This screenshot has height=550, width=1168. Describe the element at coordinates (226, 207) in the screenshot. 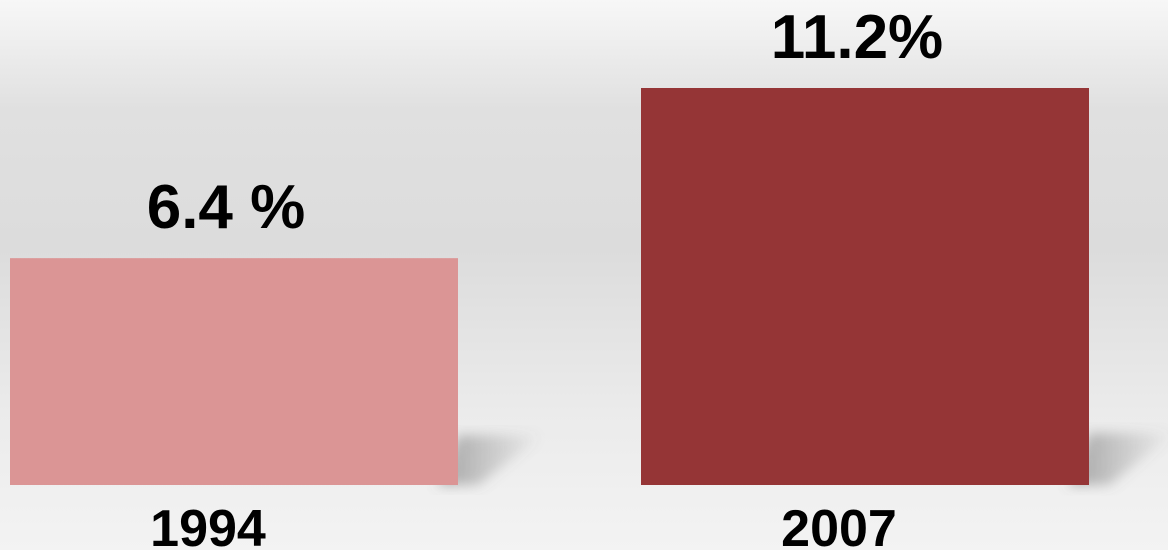

I see `value-label-1994: 6.4 %` at that location.